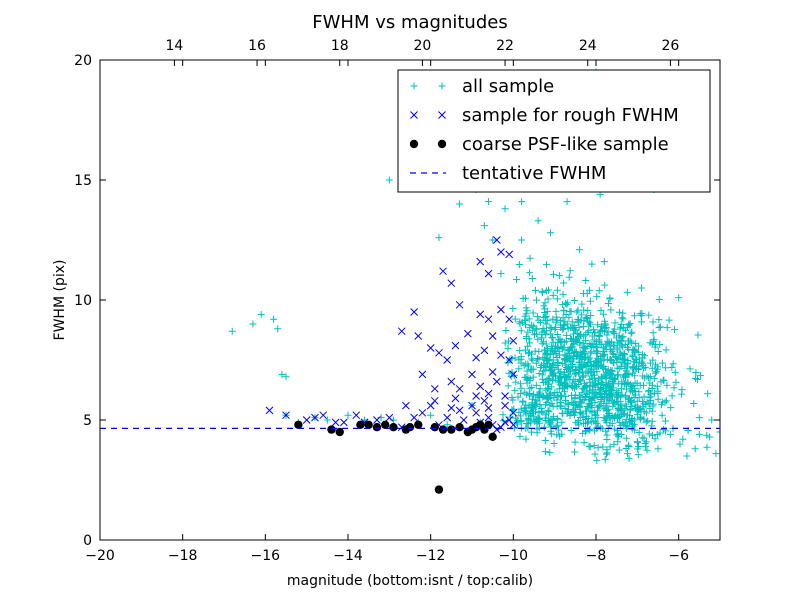 Image resolution: width=800 pixels, height=604 pixels. What do you see at coordinates (596, 556) in the screenshot?
I see `x-tick-label: −8` at bounding box center [596, 556].